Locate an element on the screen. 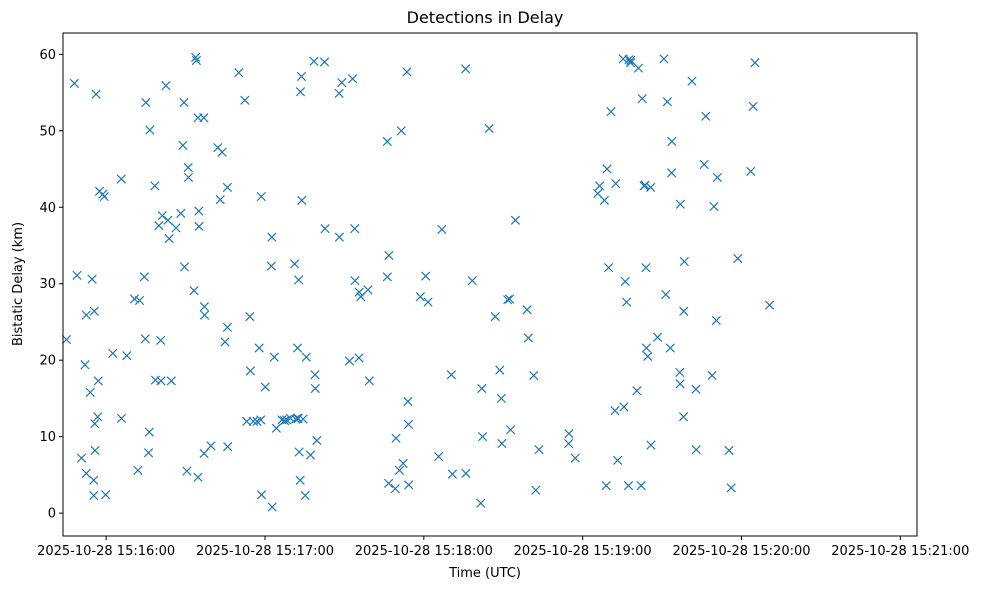  x-tick-label: 2025-10-28 15:19:00 is located at coordinates (583, 551).